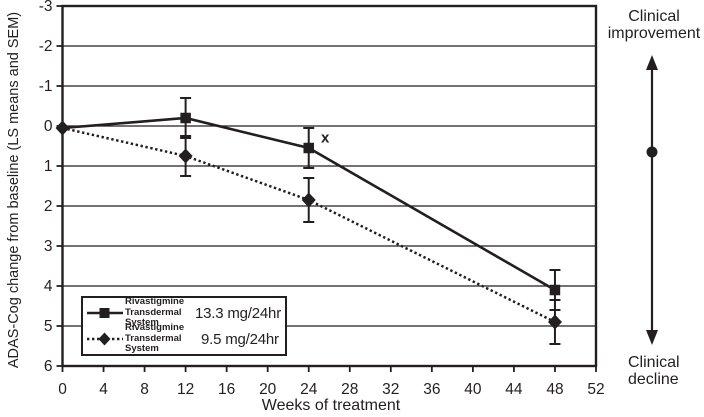 This screenshot has width=704, height=417. What do you see at coordinates (48, 126) in the screenshot?
I see `y-tick-label: 0` at bounding box center [48, 126].